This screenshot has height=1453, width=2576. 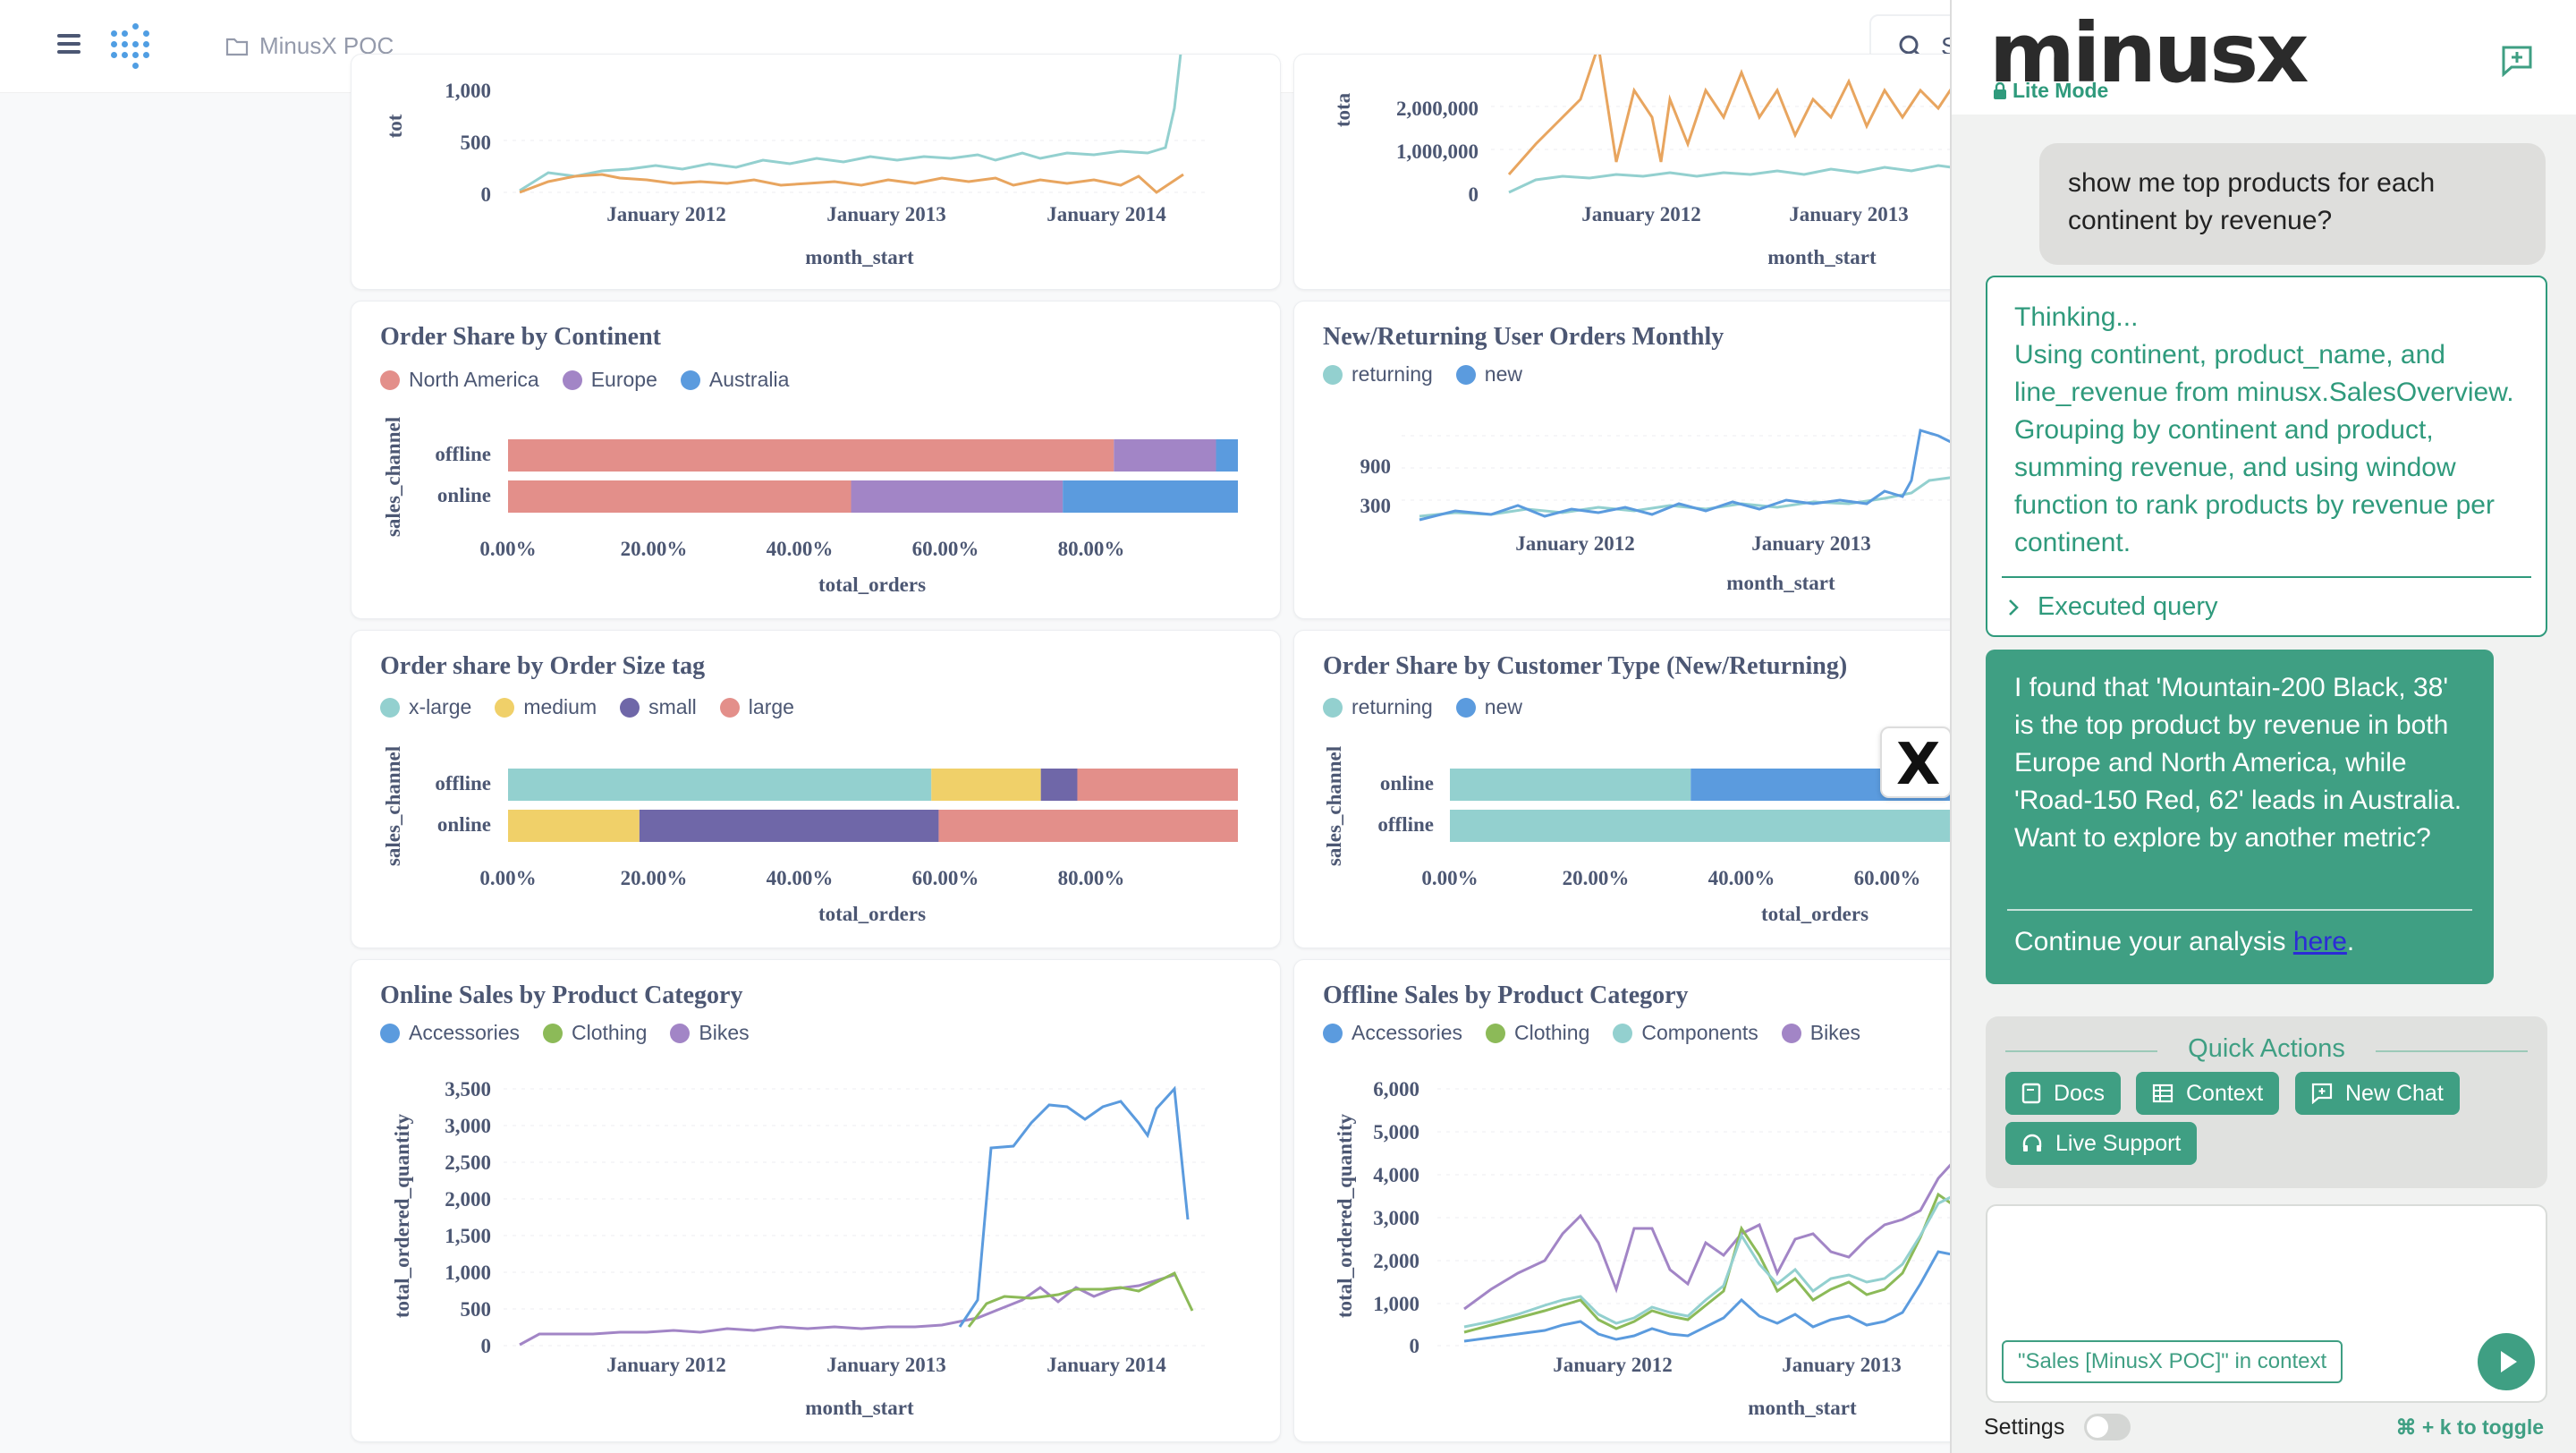 What do you see at coordinates (1345, 1215) in the screenshot?
I see `y-axis-title: total_ordered_quantity` at bounding box center [1345, 1215].